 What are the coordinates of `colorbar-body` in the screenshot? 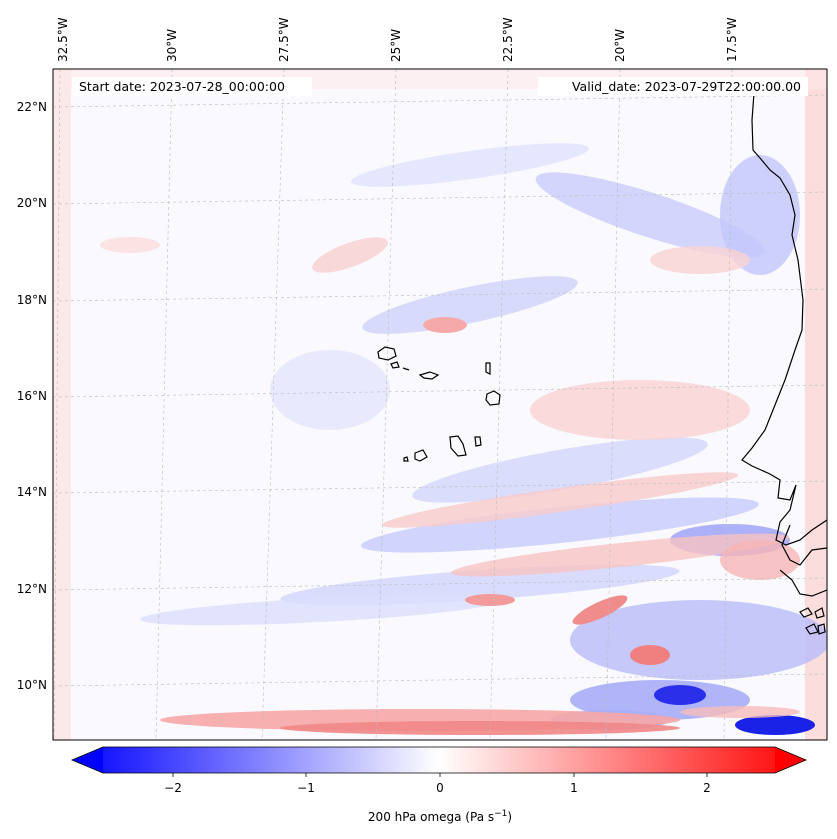 It's located at (439, 760).